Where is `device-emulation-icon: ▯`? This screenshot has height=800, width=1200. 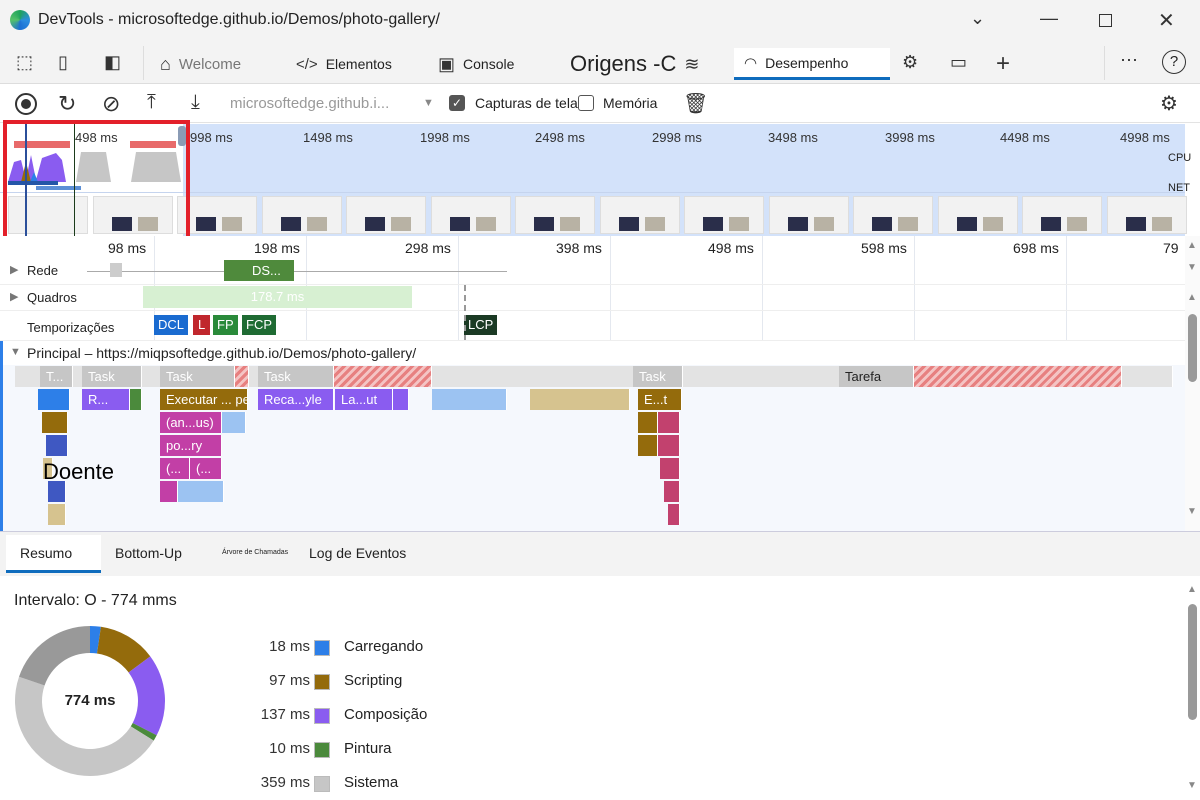 device-emulation-icon: ▯ is located at coordinates (63, 62).